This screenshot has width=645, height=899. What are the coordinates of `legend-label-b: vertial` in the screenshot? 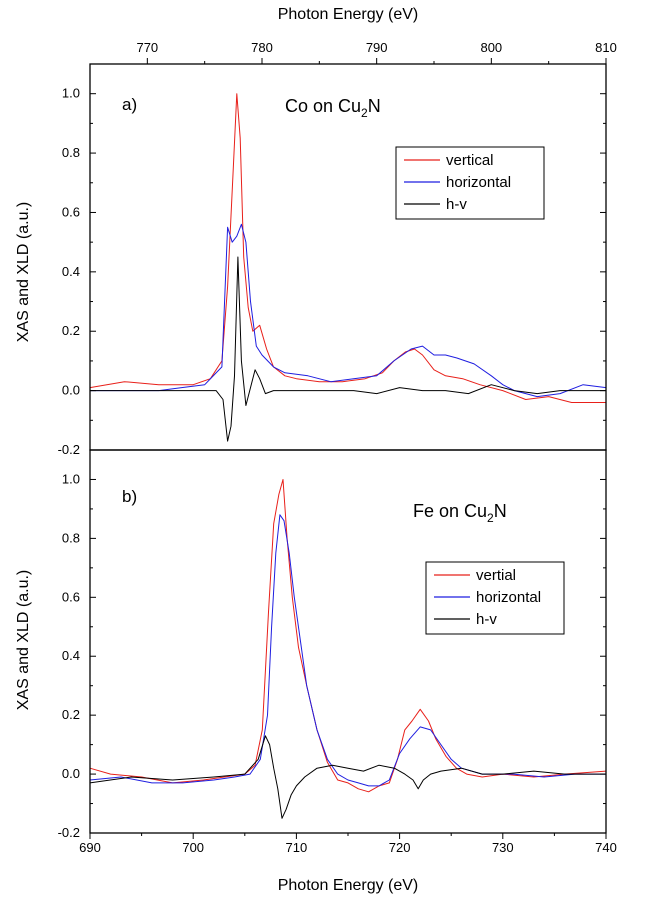 It's located at (496, 575).